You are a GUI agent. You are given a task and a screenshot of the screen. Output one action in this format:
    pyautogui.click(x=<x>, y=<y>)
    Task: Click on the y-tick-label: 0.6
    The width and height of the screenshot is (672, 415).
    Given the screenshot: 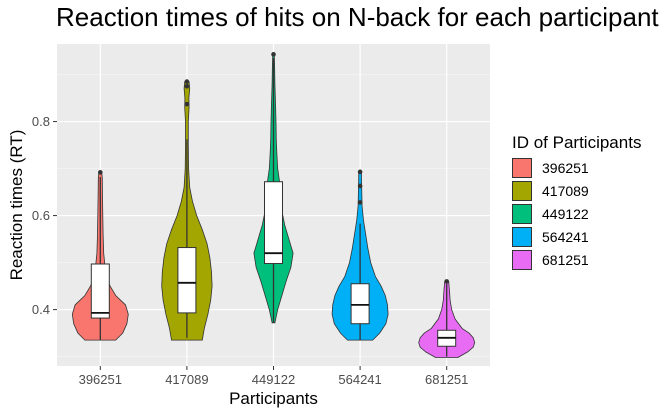 What is the action you would take?
    pyautogui.click(x=41, y=215)
    